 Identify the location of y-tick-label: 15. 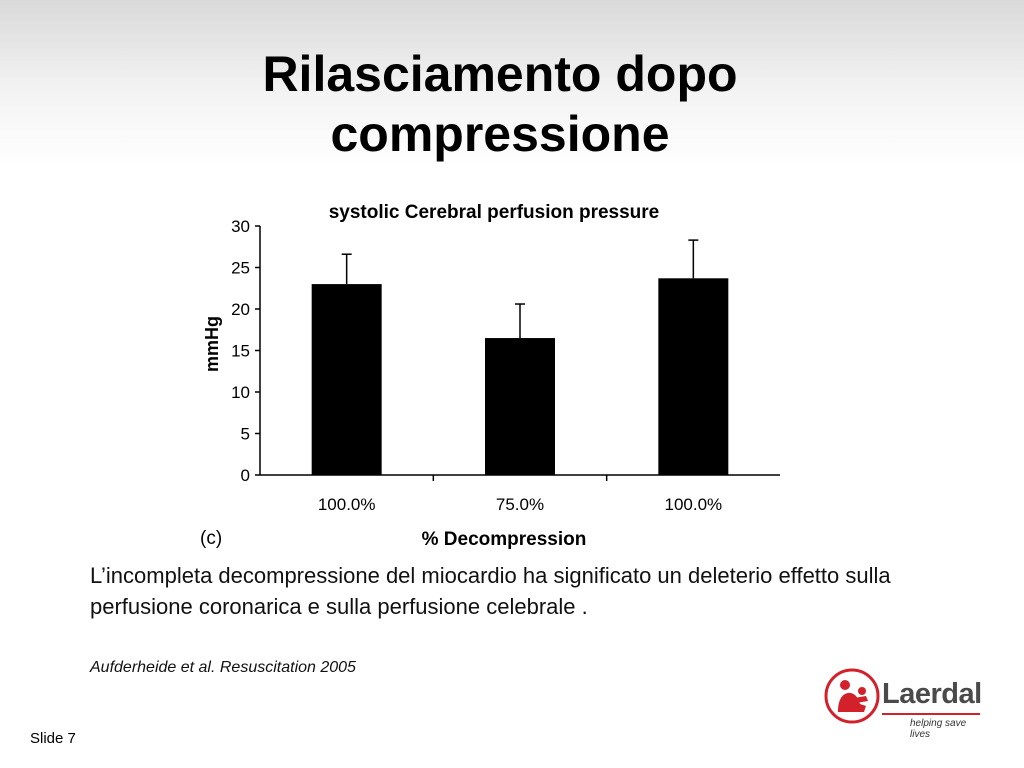
(240, 351).